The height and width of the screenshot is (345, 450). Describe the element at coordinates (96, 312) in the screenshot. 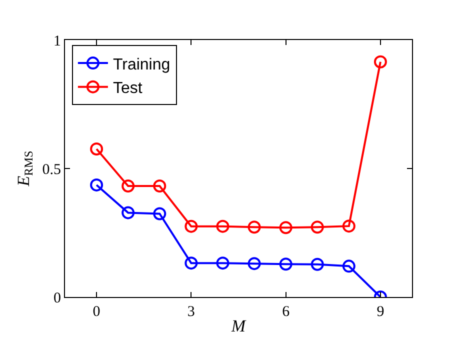

I see `x-tick-label: 0` at that location.